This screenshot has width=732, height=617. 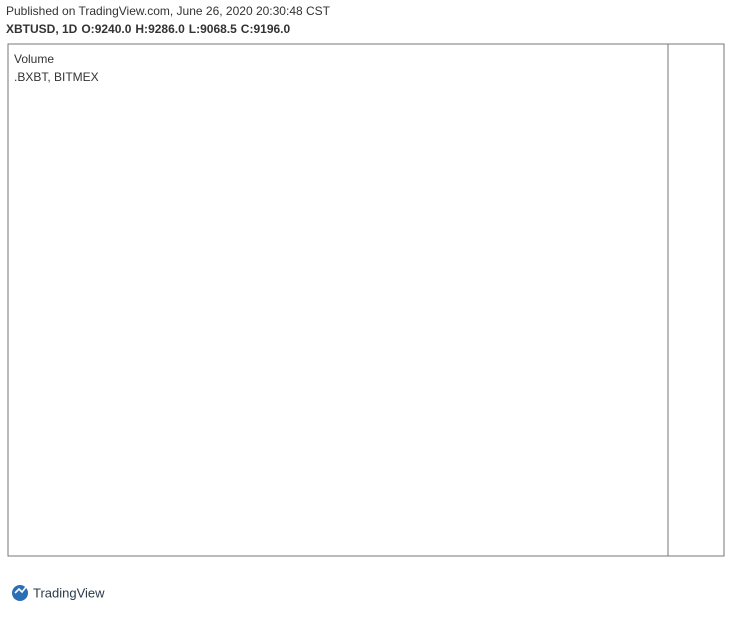 What do you see at coordinates (42, 29) in the screenshot?
I see `symbol: XBTUSD, 1D` at bounding box center [42, 29].